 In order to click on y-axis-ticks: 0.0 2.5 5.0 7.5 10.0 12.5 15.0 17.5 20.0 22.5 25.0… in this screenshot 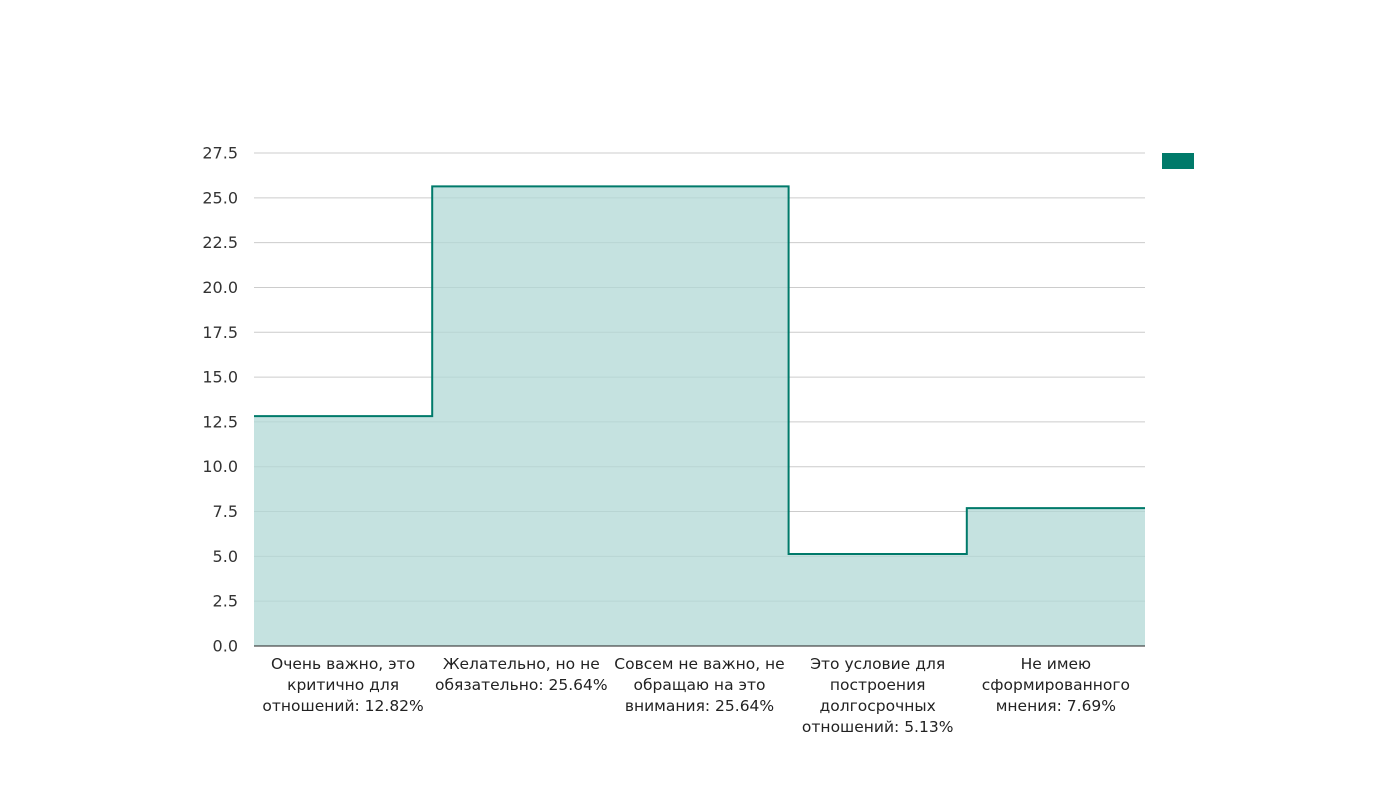, I will do `click(220, 400)`.